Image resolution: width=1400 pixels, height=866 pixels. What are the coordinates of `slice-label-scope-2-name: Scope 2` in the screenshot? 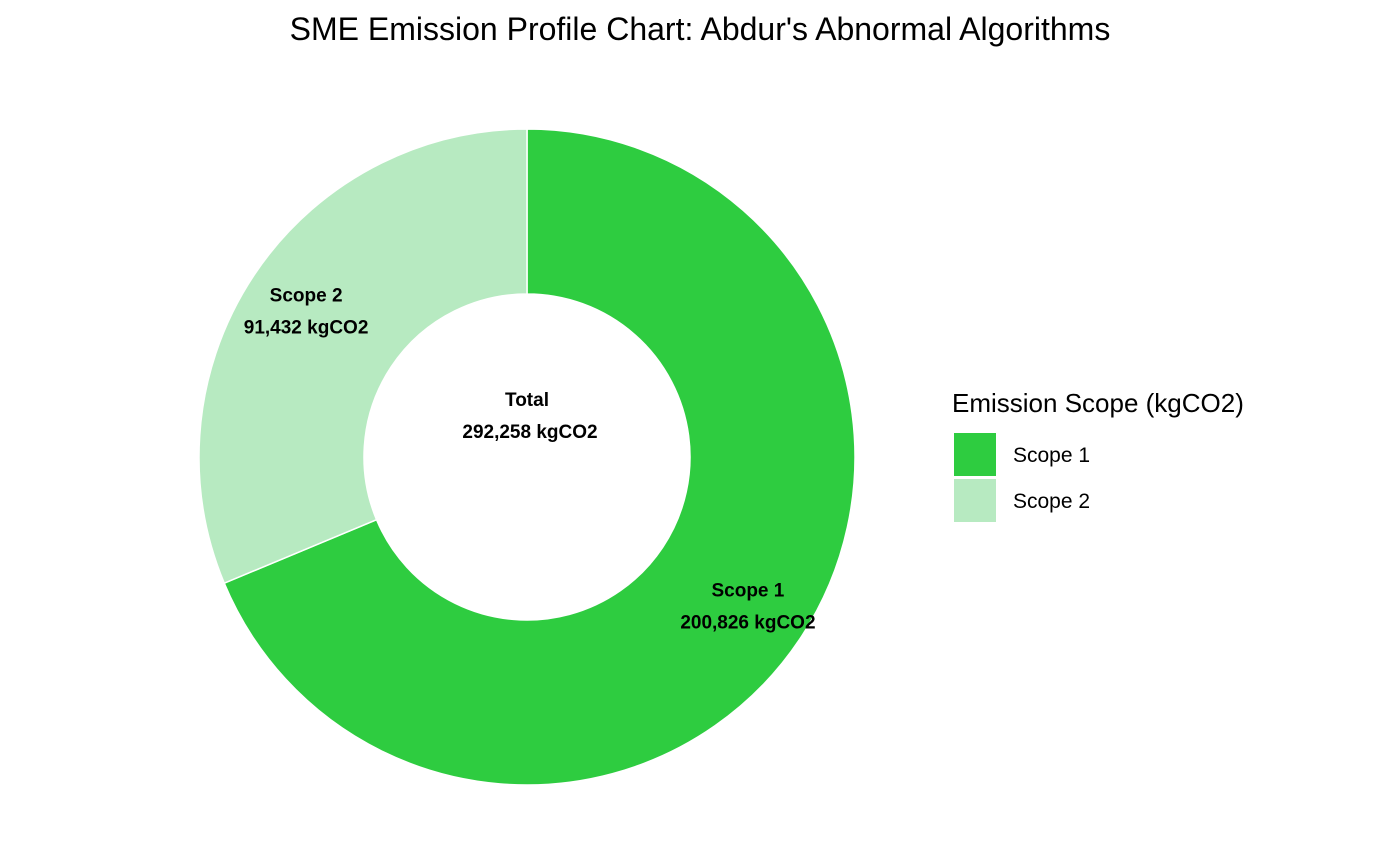 It's located at (306, 296).